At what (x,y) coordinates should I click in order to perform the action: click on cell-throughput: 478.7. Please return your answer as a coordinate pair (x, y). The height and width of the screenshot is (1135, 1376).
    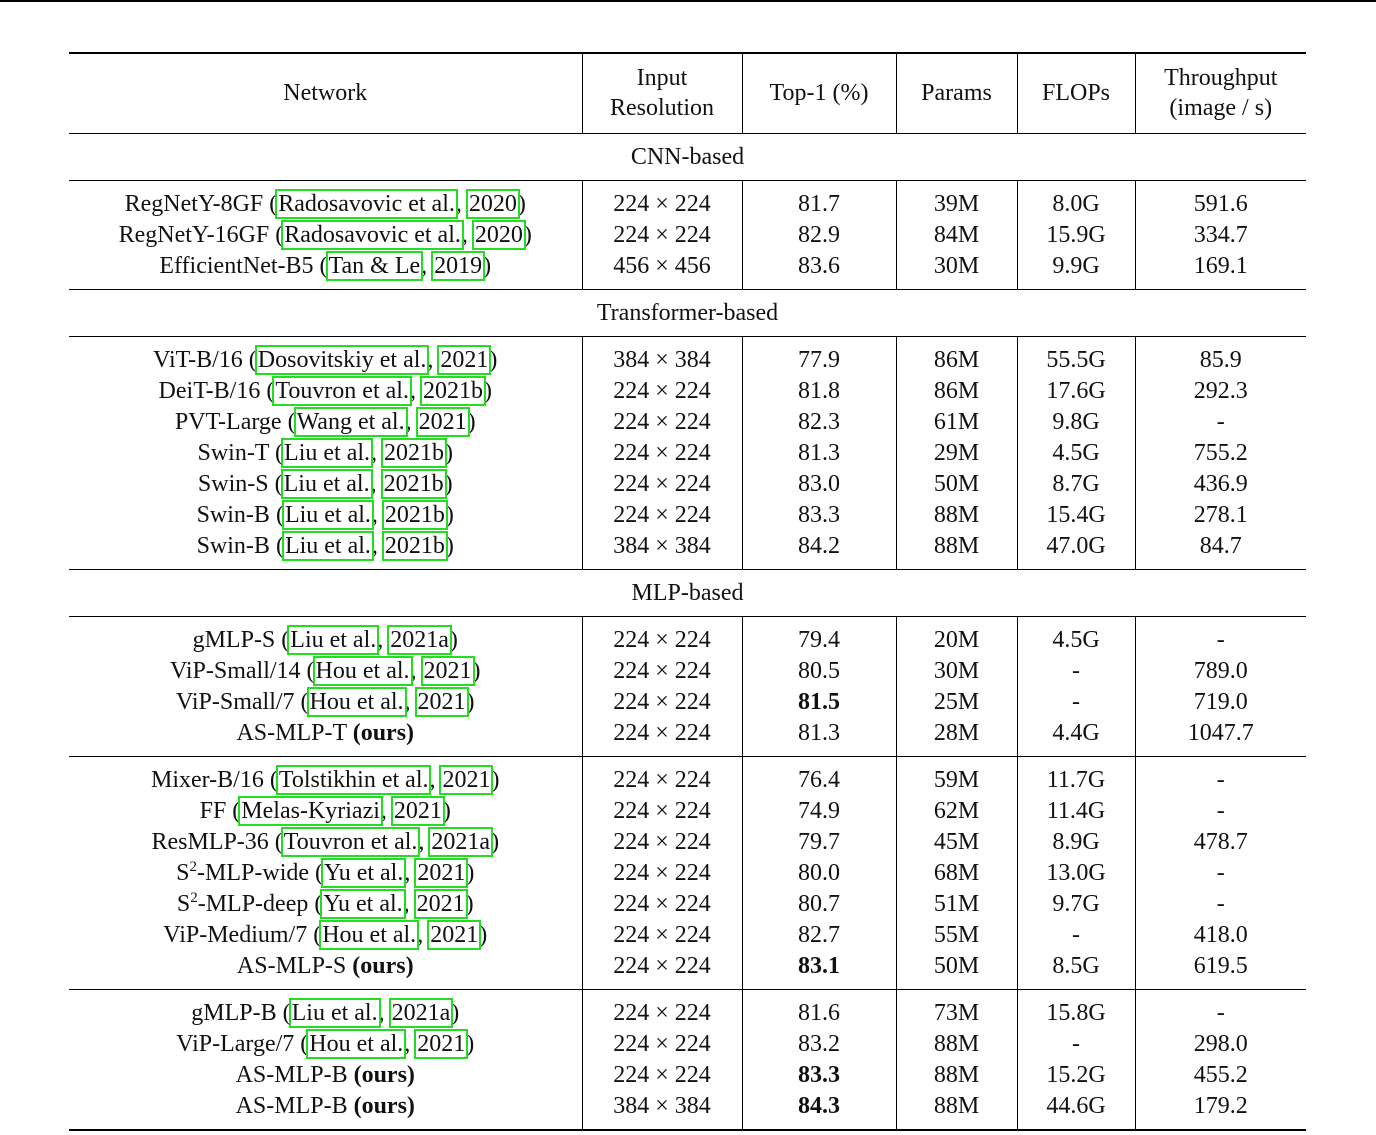
    Looking at the image, I should click on (1220, 842).